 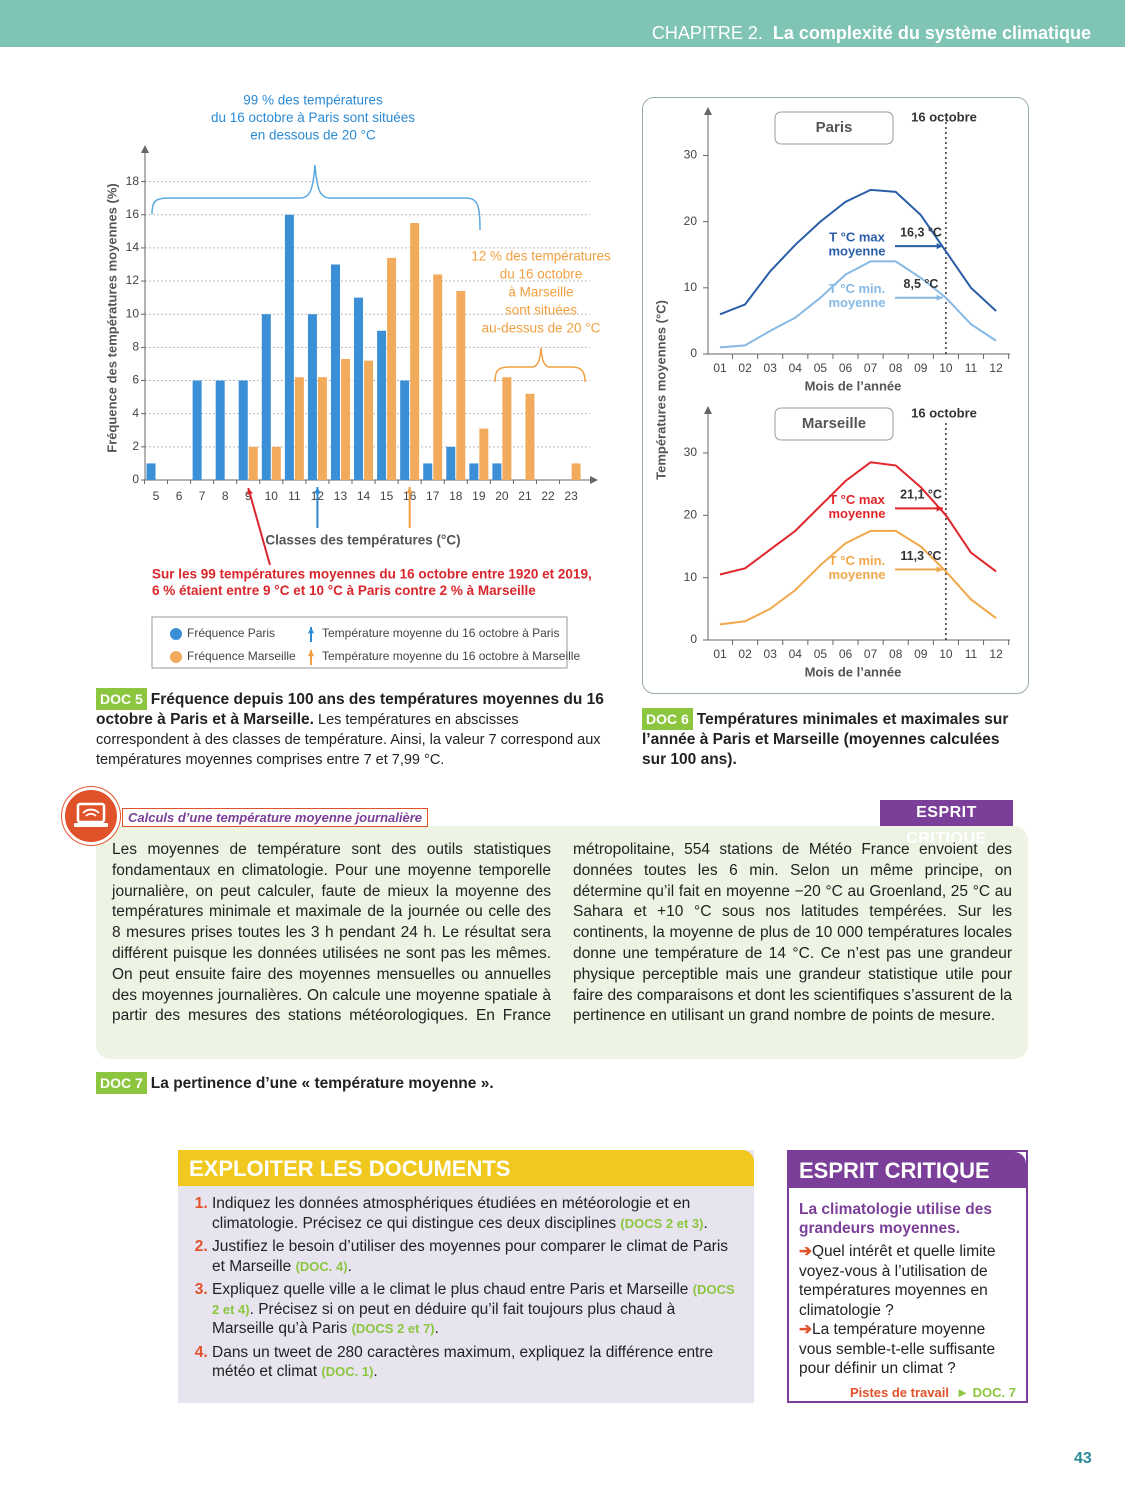 I want to click on y-axis-arrow, so click(x=708, y=410).